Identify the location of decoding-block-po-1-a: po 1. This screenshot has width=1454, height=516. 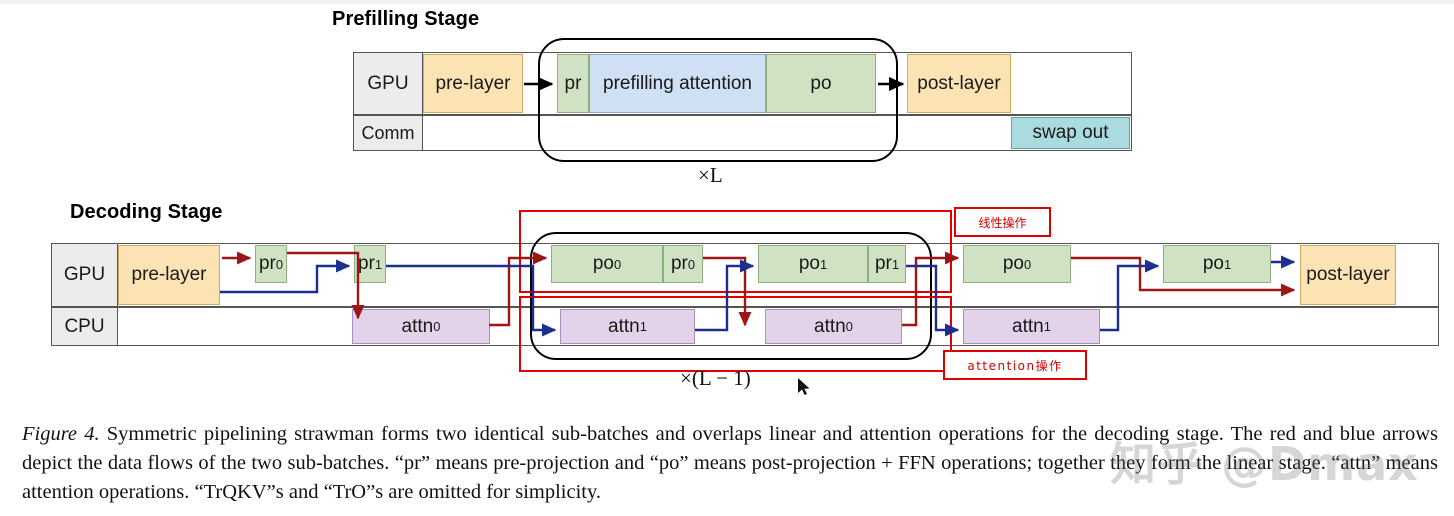
(813, 264).